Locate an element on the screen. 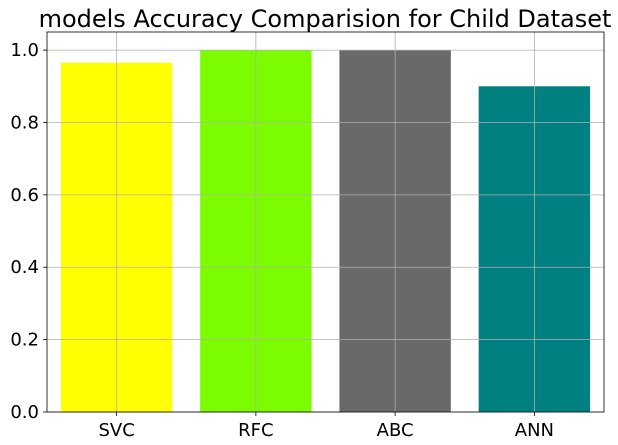 The image size is (618, 445). y-tick-label: 0.0 is located at coordinates (24, 412).